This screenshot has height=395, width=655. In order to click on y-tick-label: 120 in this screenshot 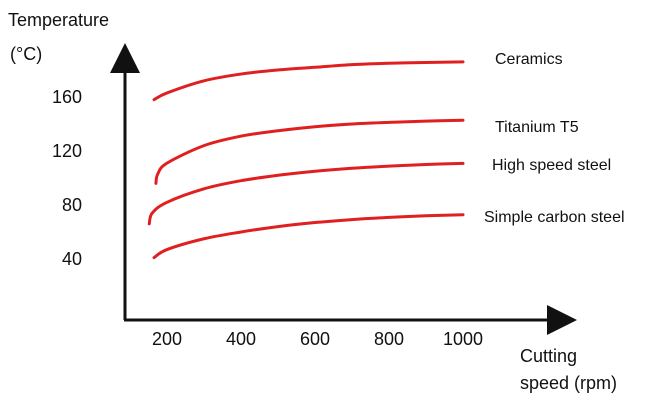, I will do `click(67, 151)`.